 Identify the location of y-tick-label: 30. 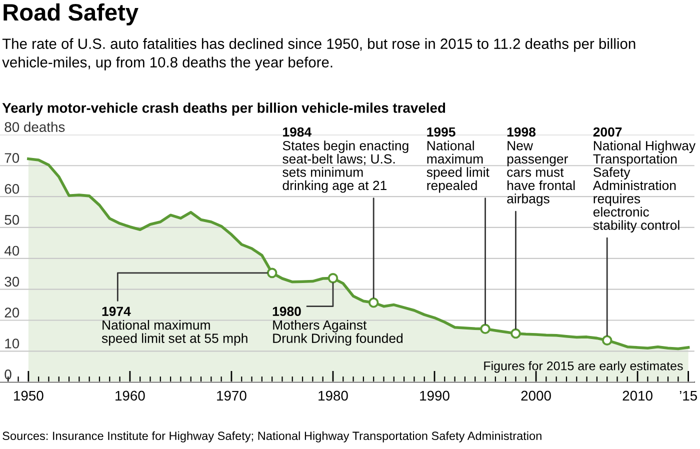
(12, 281).